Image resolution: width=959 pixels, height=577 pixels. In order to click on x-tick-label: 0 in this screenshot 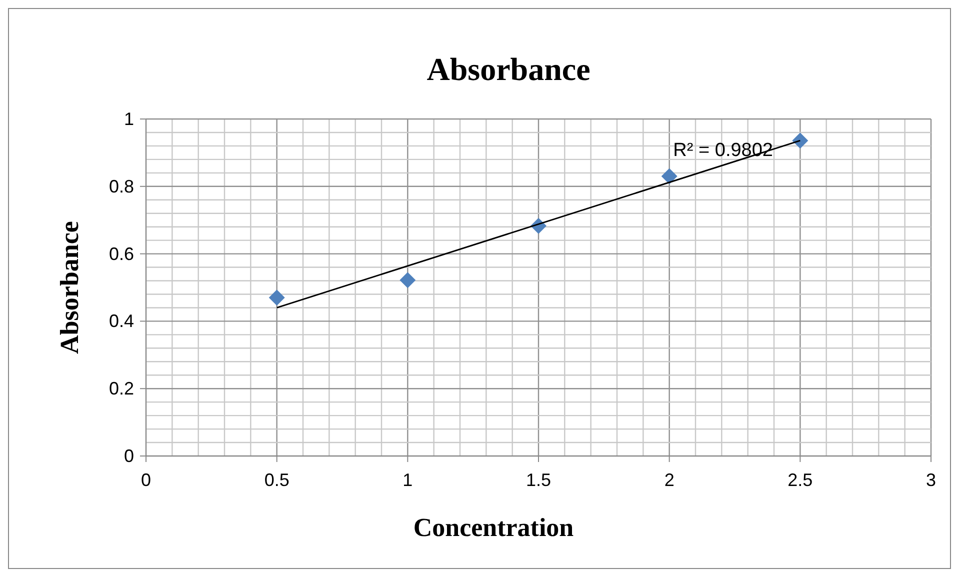, I will do `click(146, 480)`.